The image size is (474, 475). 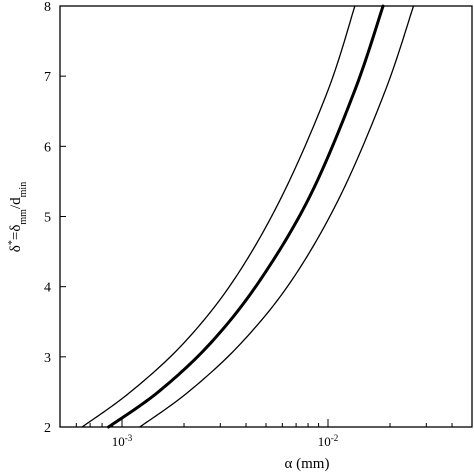 I want to click on y-tick-label: 8, so click(x=47, y=7).